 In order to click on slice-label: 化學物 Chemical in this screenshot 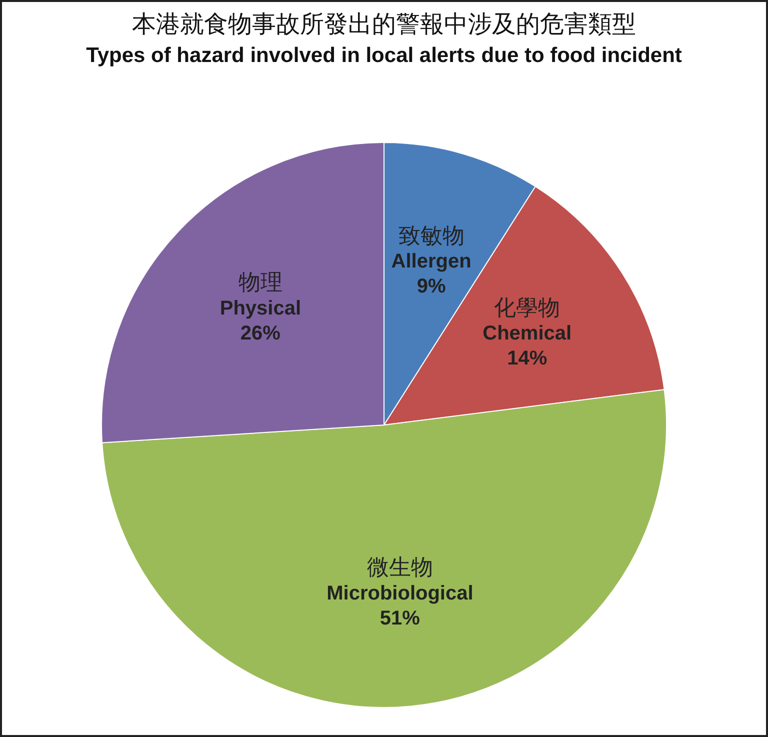, I will do `click(527, 320)`.